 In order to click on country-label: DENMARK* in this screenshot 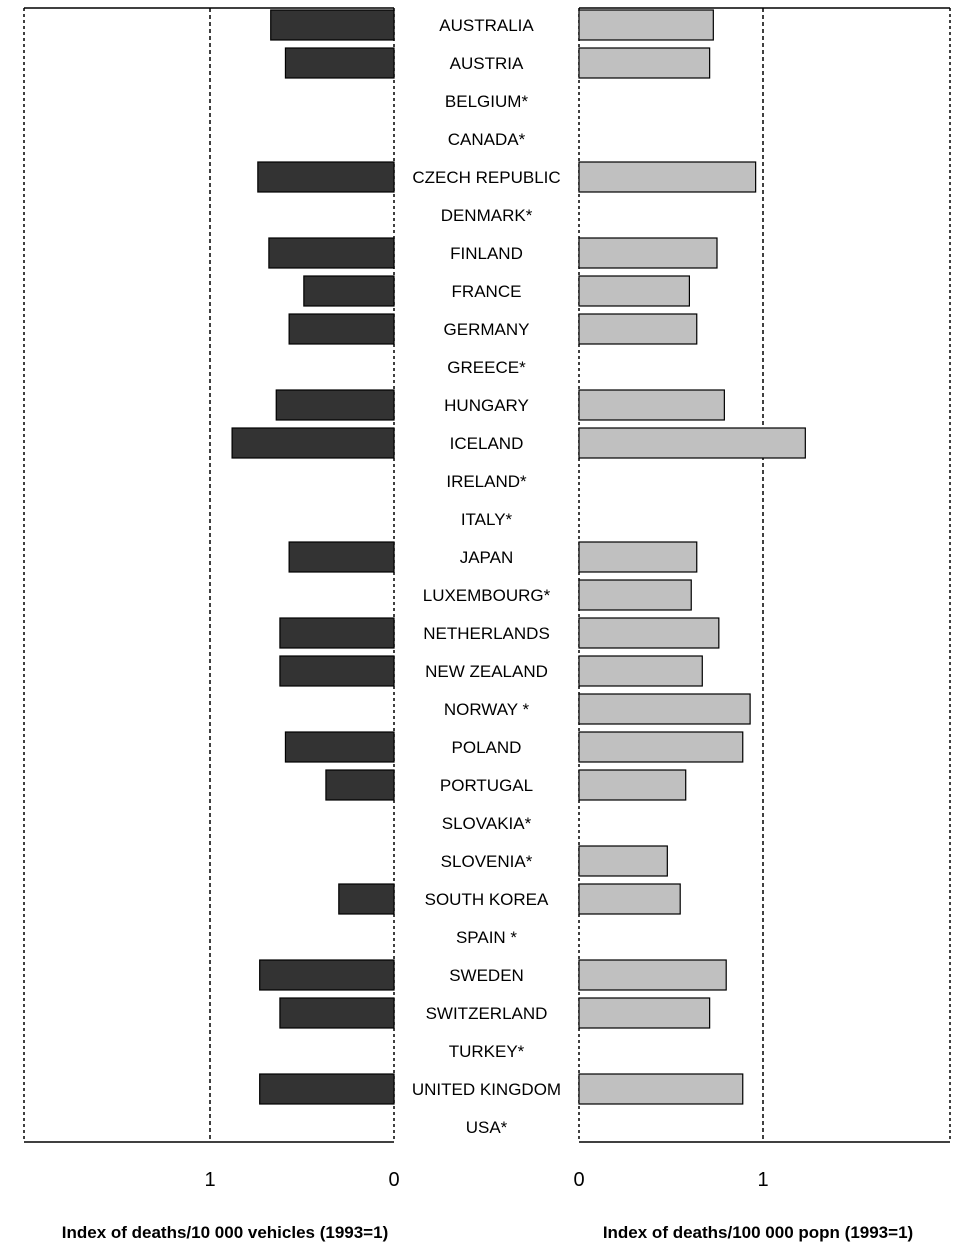, I will do `click(487, 215)`.